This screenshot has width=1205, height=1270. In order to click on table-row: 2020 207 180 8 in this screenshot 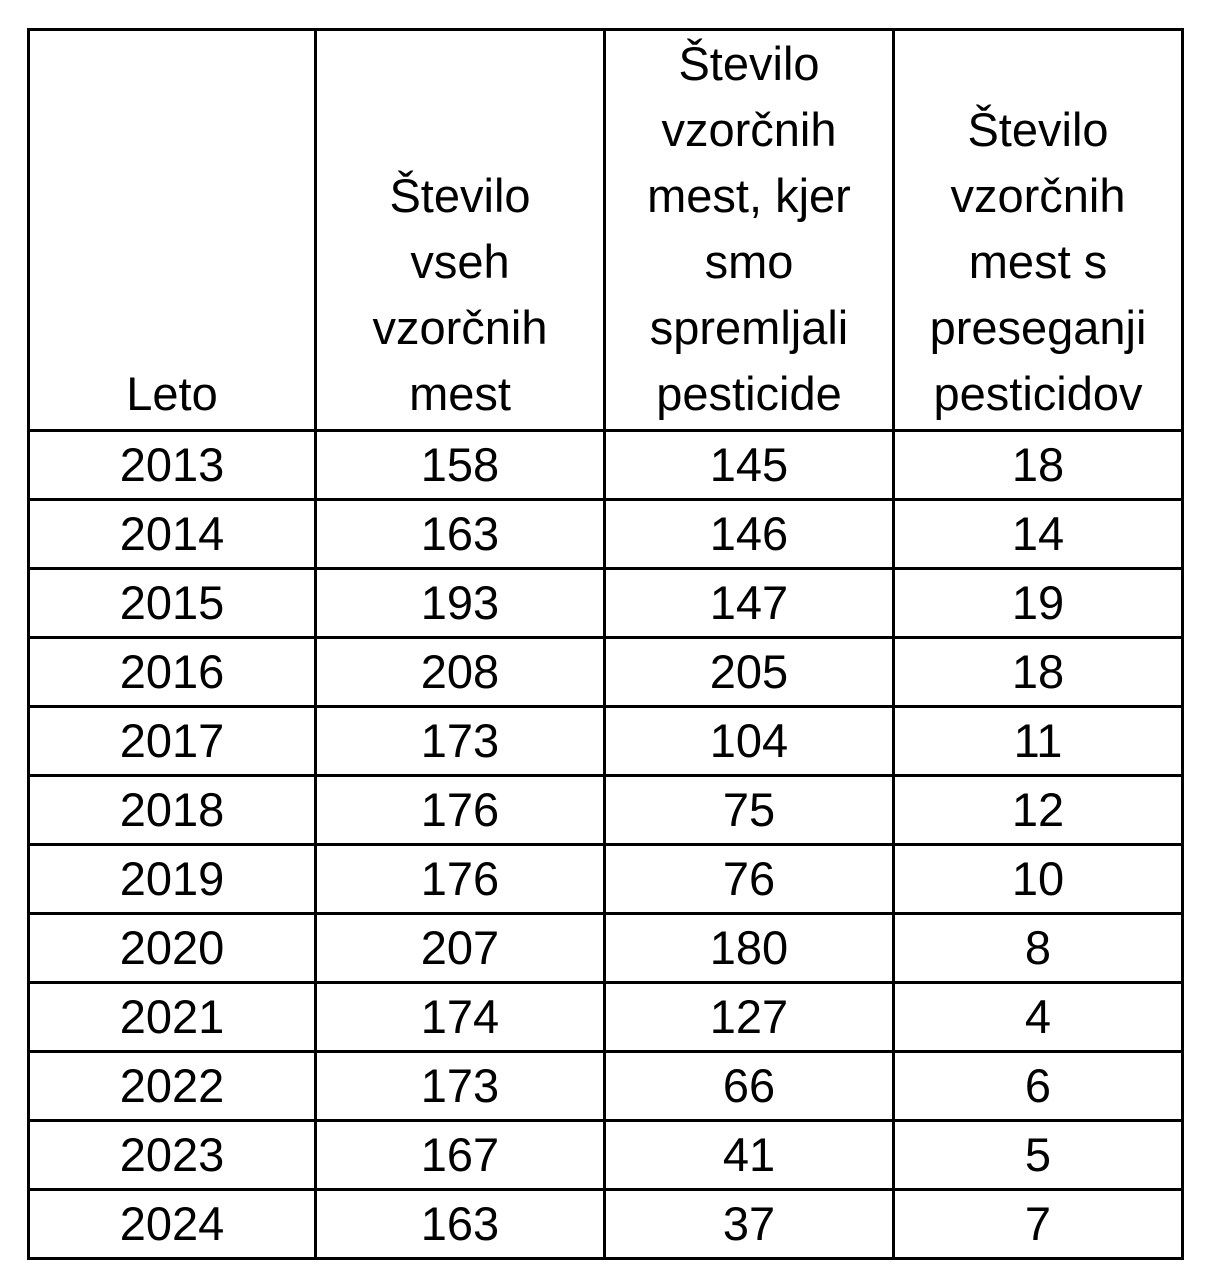, I will do `click(605, 948)`.